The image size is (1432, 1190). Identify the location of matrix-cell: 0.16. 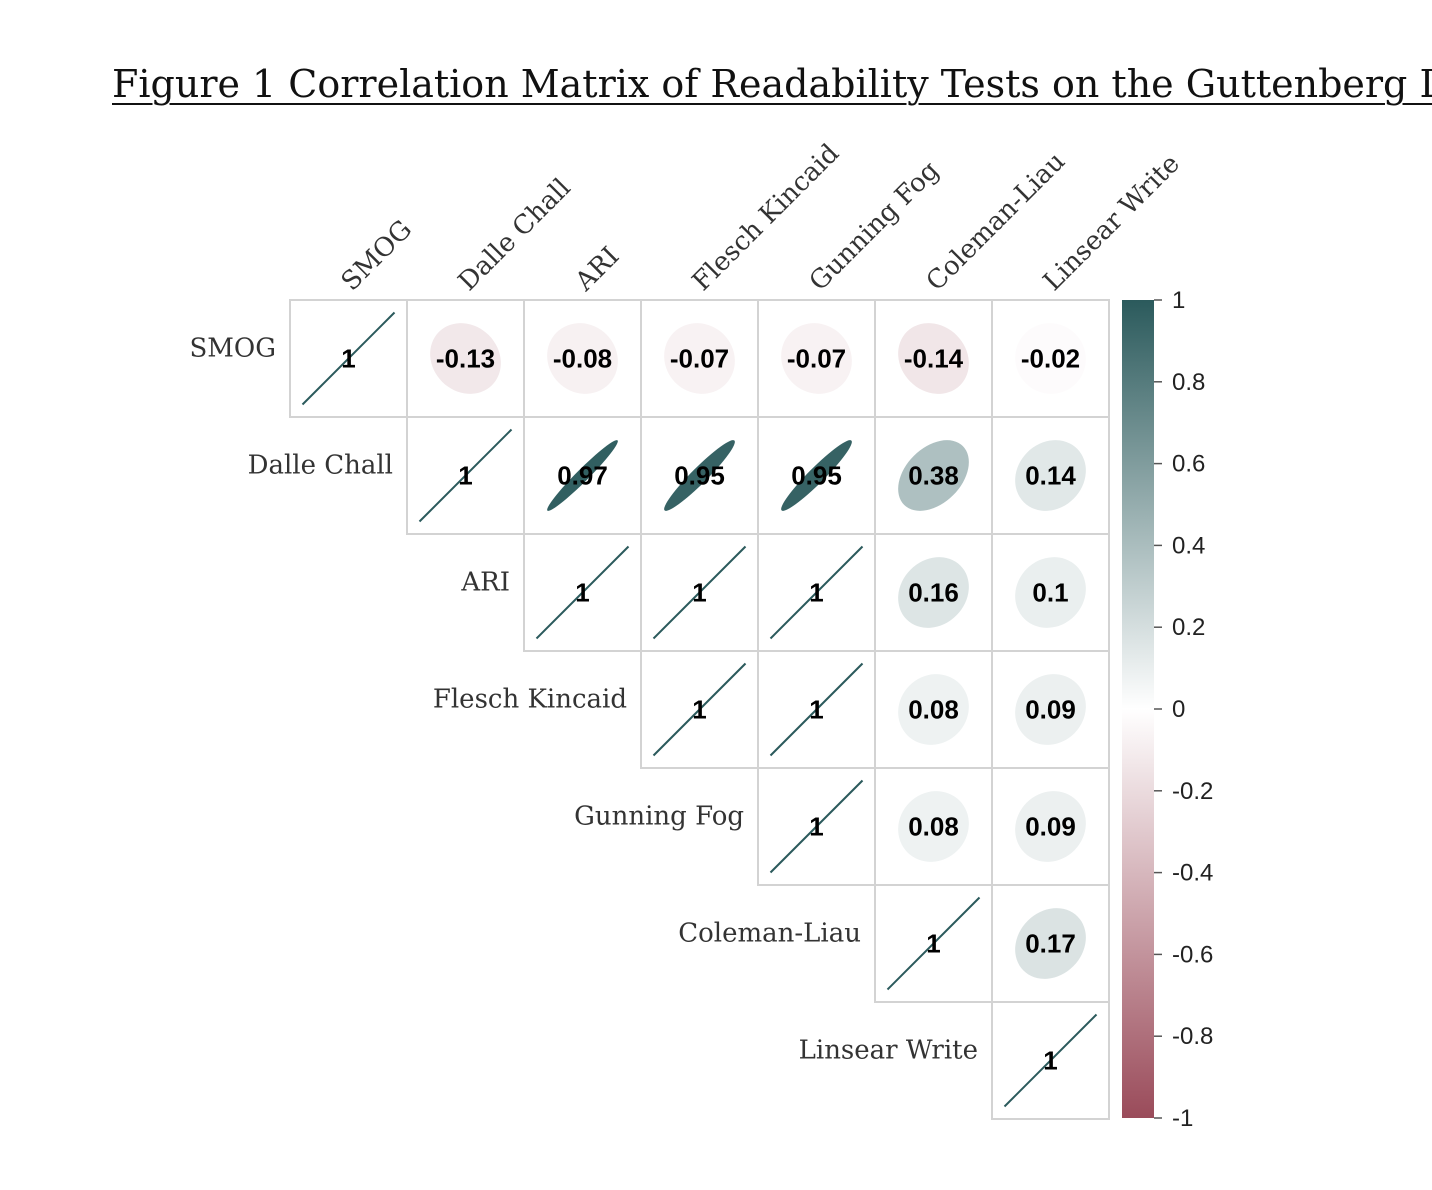
(933, 592).